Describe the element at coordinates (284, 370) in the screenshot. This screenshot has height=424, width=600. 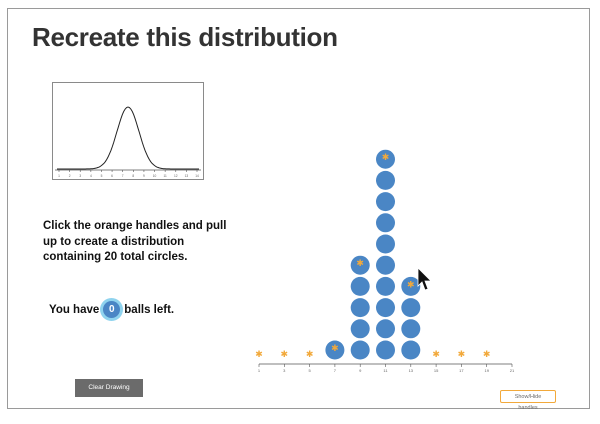
I see `dot-plot-tick-label: 3` at that location.